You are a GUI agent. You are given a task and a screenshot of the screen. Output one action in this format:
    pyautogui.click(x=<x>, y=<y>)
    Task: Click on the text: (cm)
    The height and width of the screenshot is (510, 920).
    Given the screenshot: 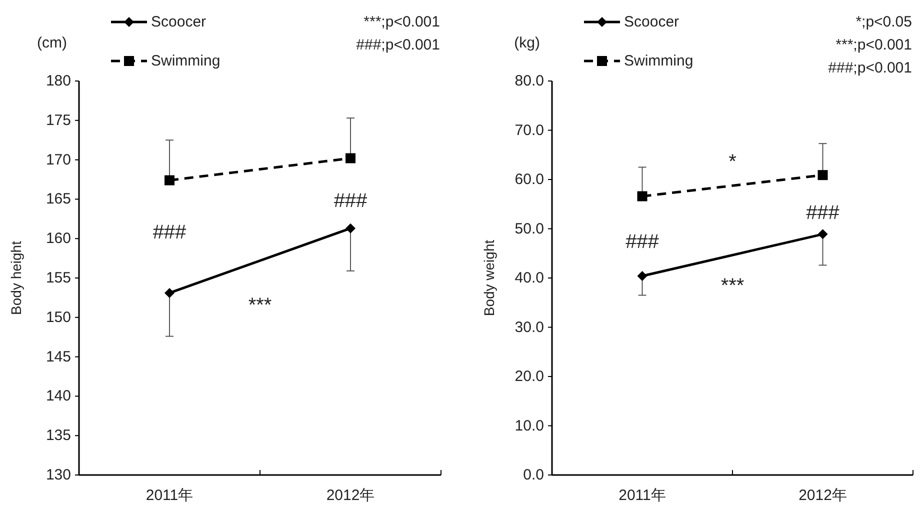 What is the action you would take?
    pyautogui.click(x=52, y=43)
    